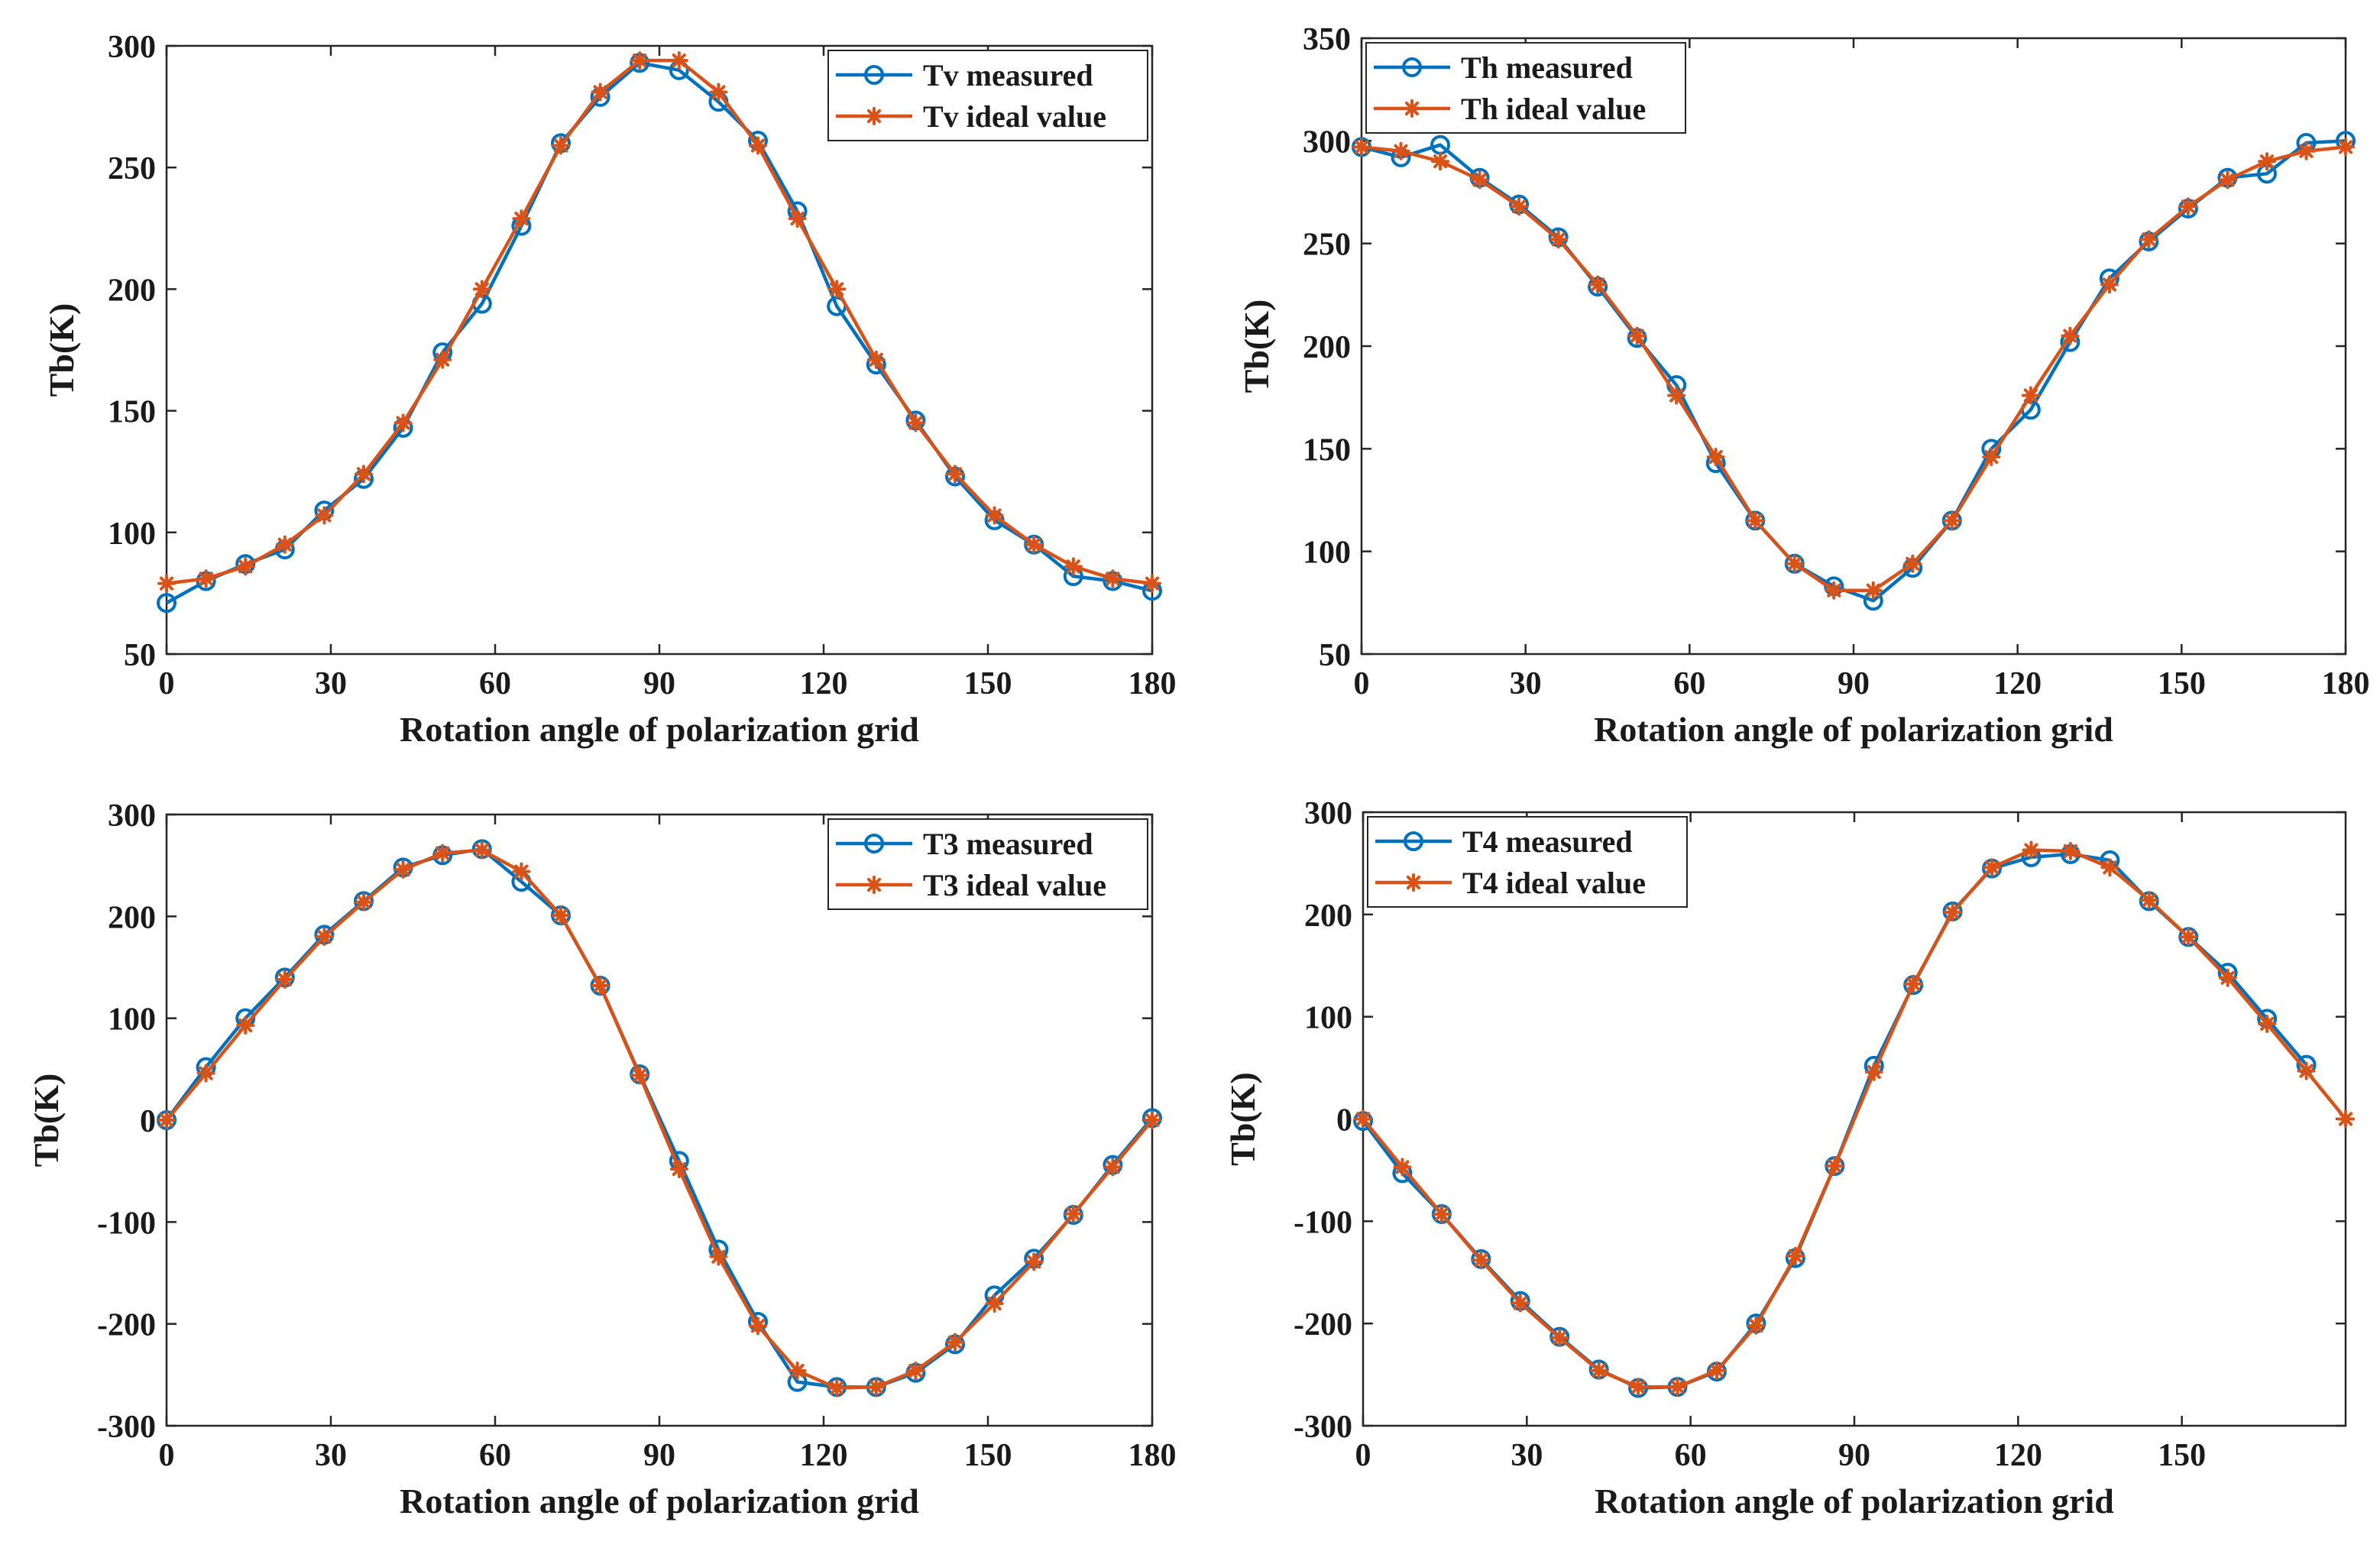  Describe the element at coordinates (1547, 841) in the screenshot. I see `legend-label: T4 measured` at that location.